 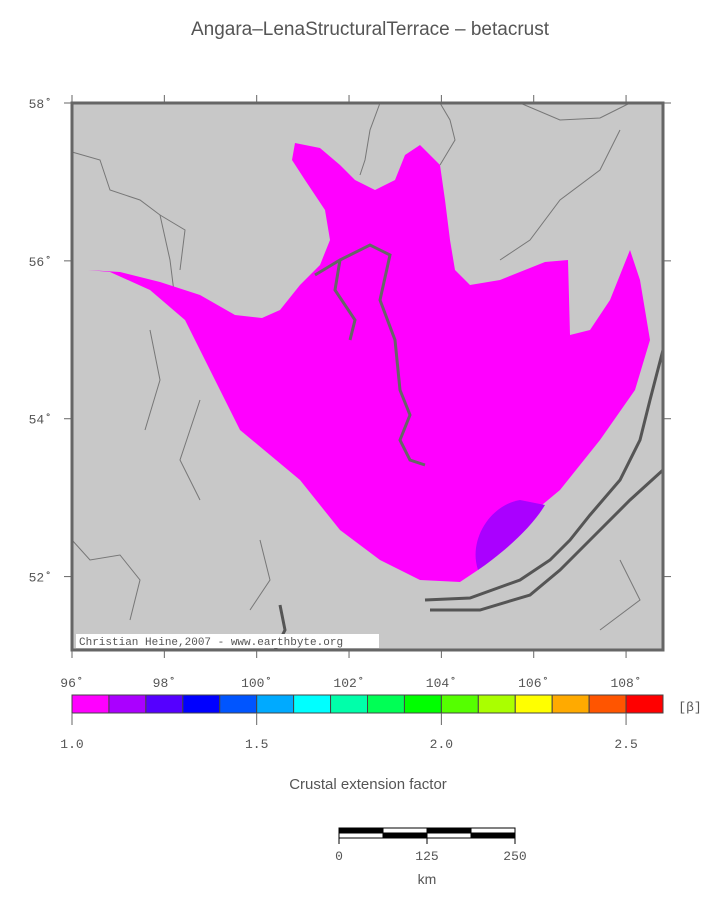 What do you see at coordinates (441, 744) in the screenshot?
I see `colorbar-tick-label: 2.0` at bounding box center [441, 744].